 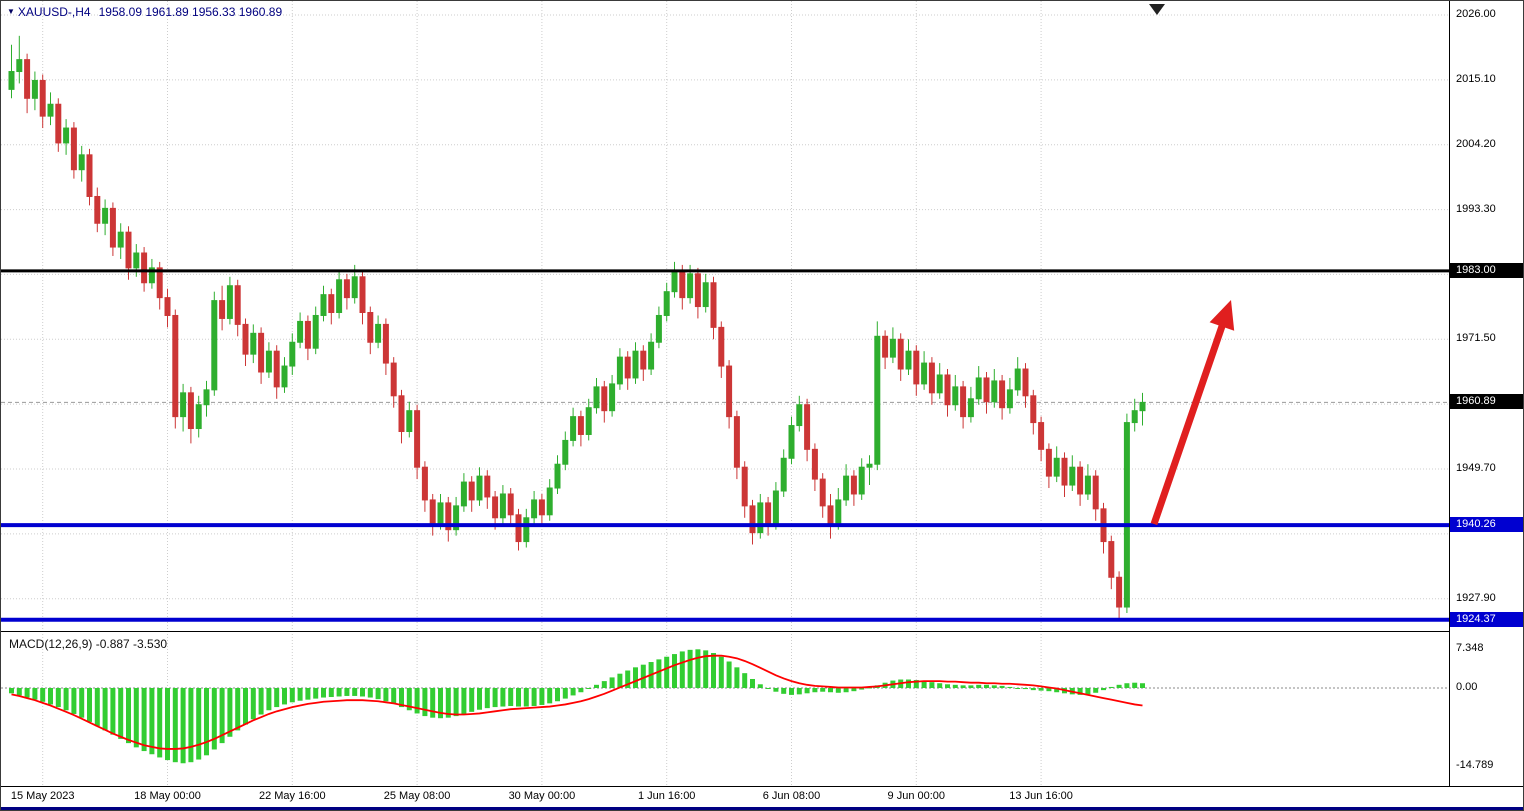 I want to click on price-tick-label: 1949.70, so click(x=1476, y=467).